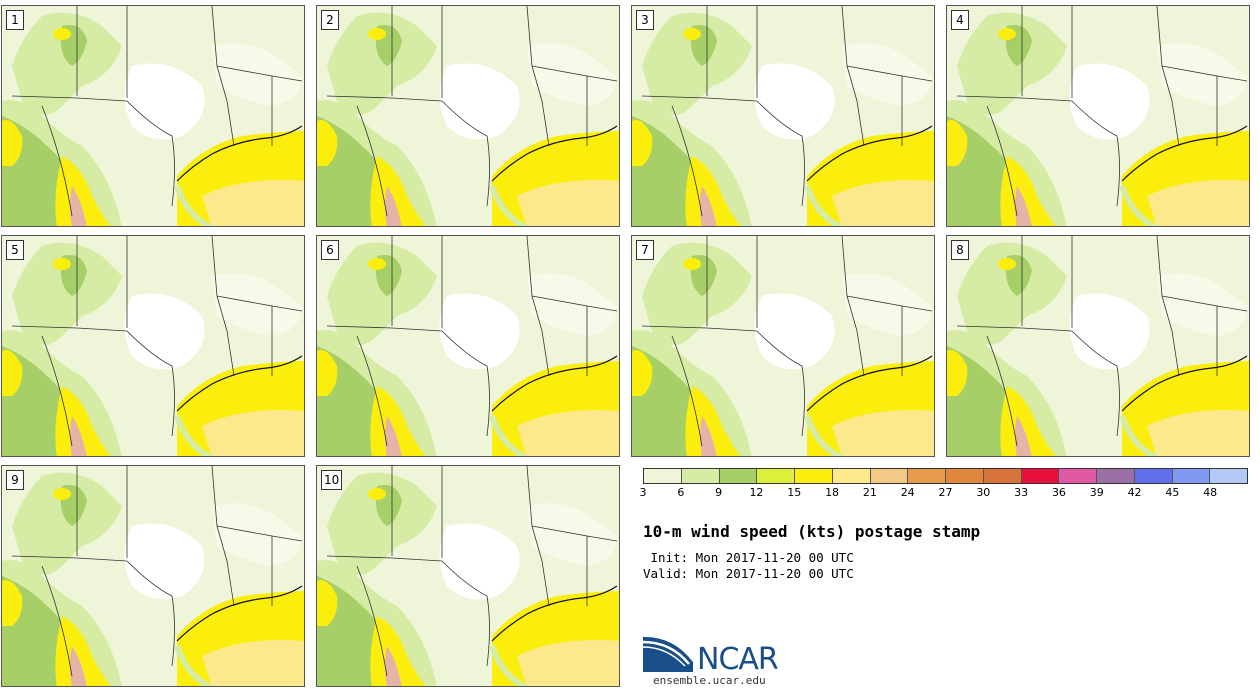  Describe the element at coordinates (960, 20) in the screenshot. I see `panel-label: 4` at that location.